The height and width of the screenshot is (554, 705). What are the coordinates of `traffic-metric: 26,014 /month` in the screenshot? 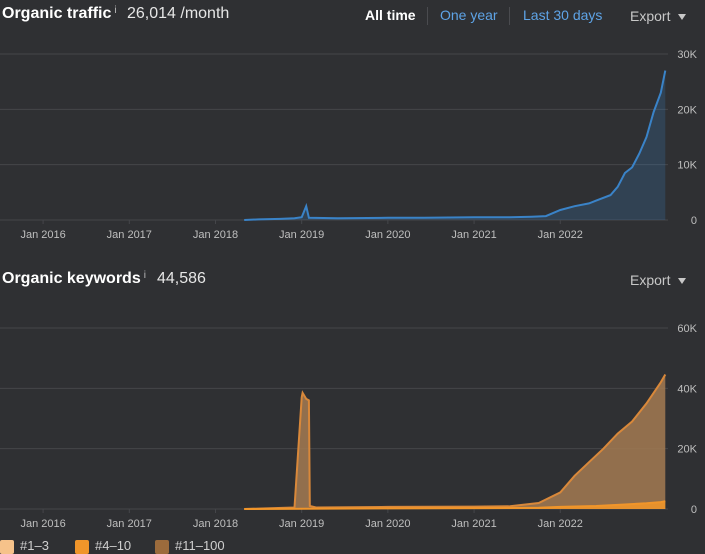 It's located at (178, 13).